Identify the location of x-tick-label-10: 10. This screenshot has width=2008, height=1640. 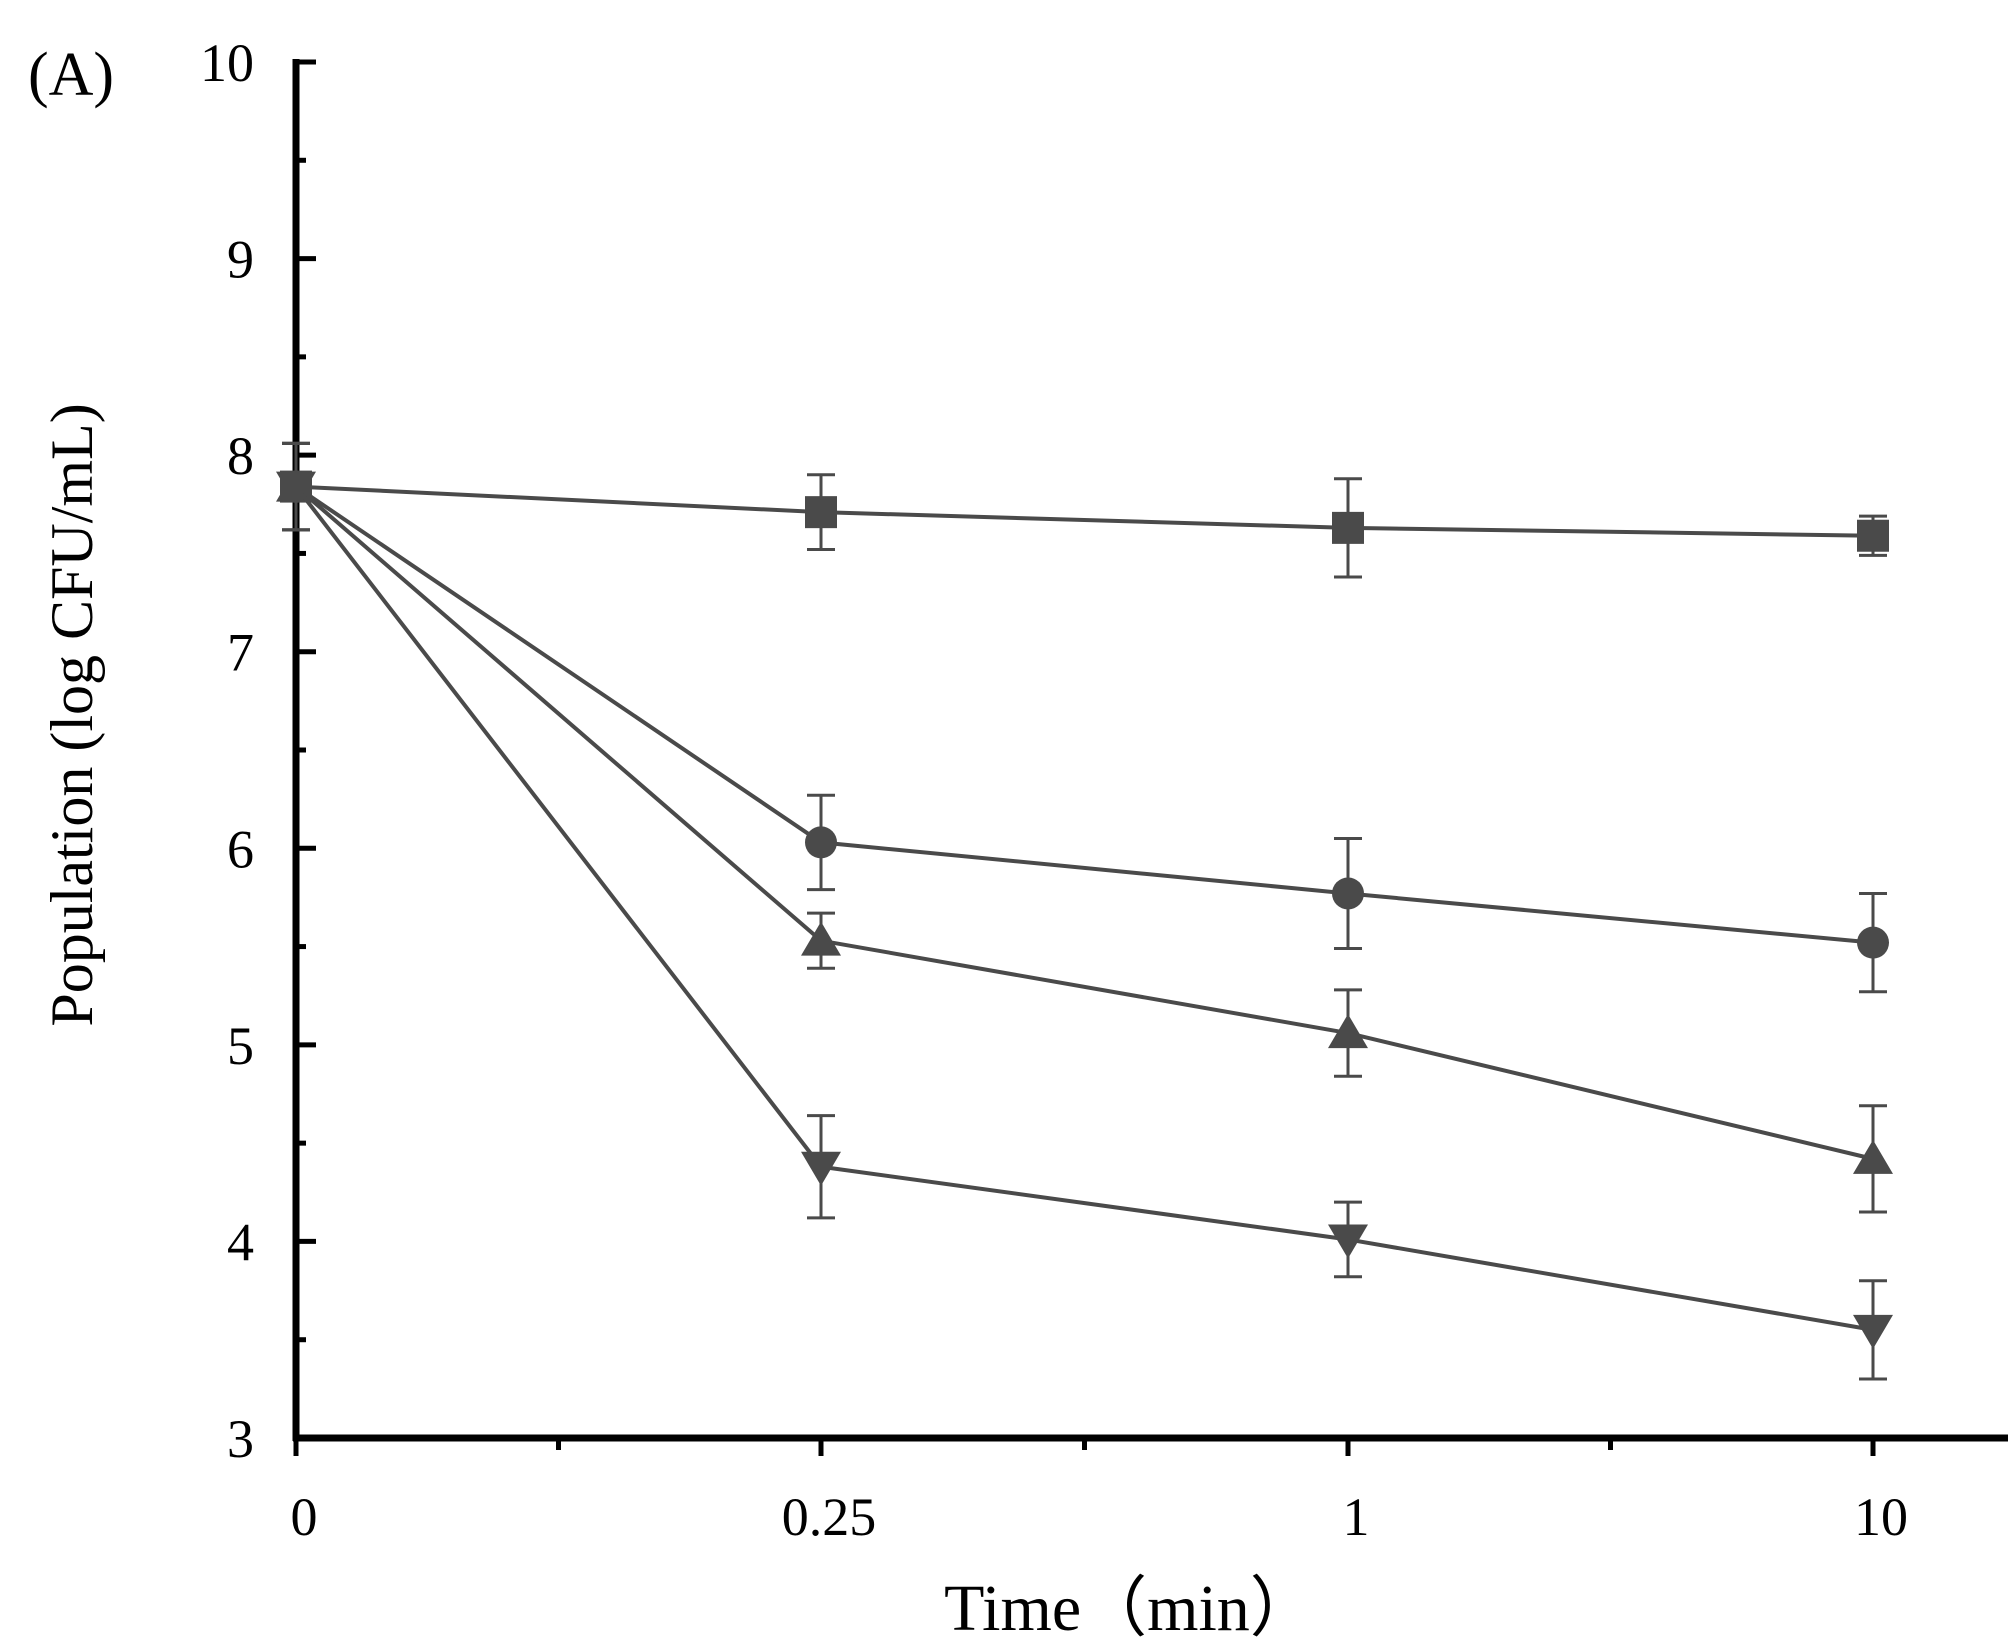
(1881, 1517).